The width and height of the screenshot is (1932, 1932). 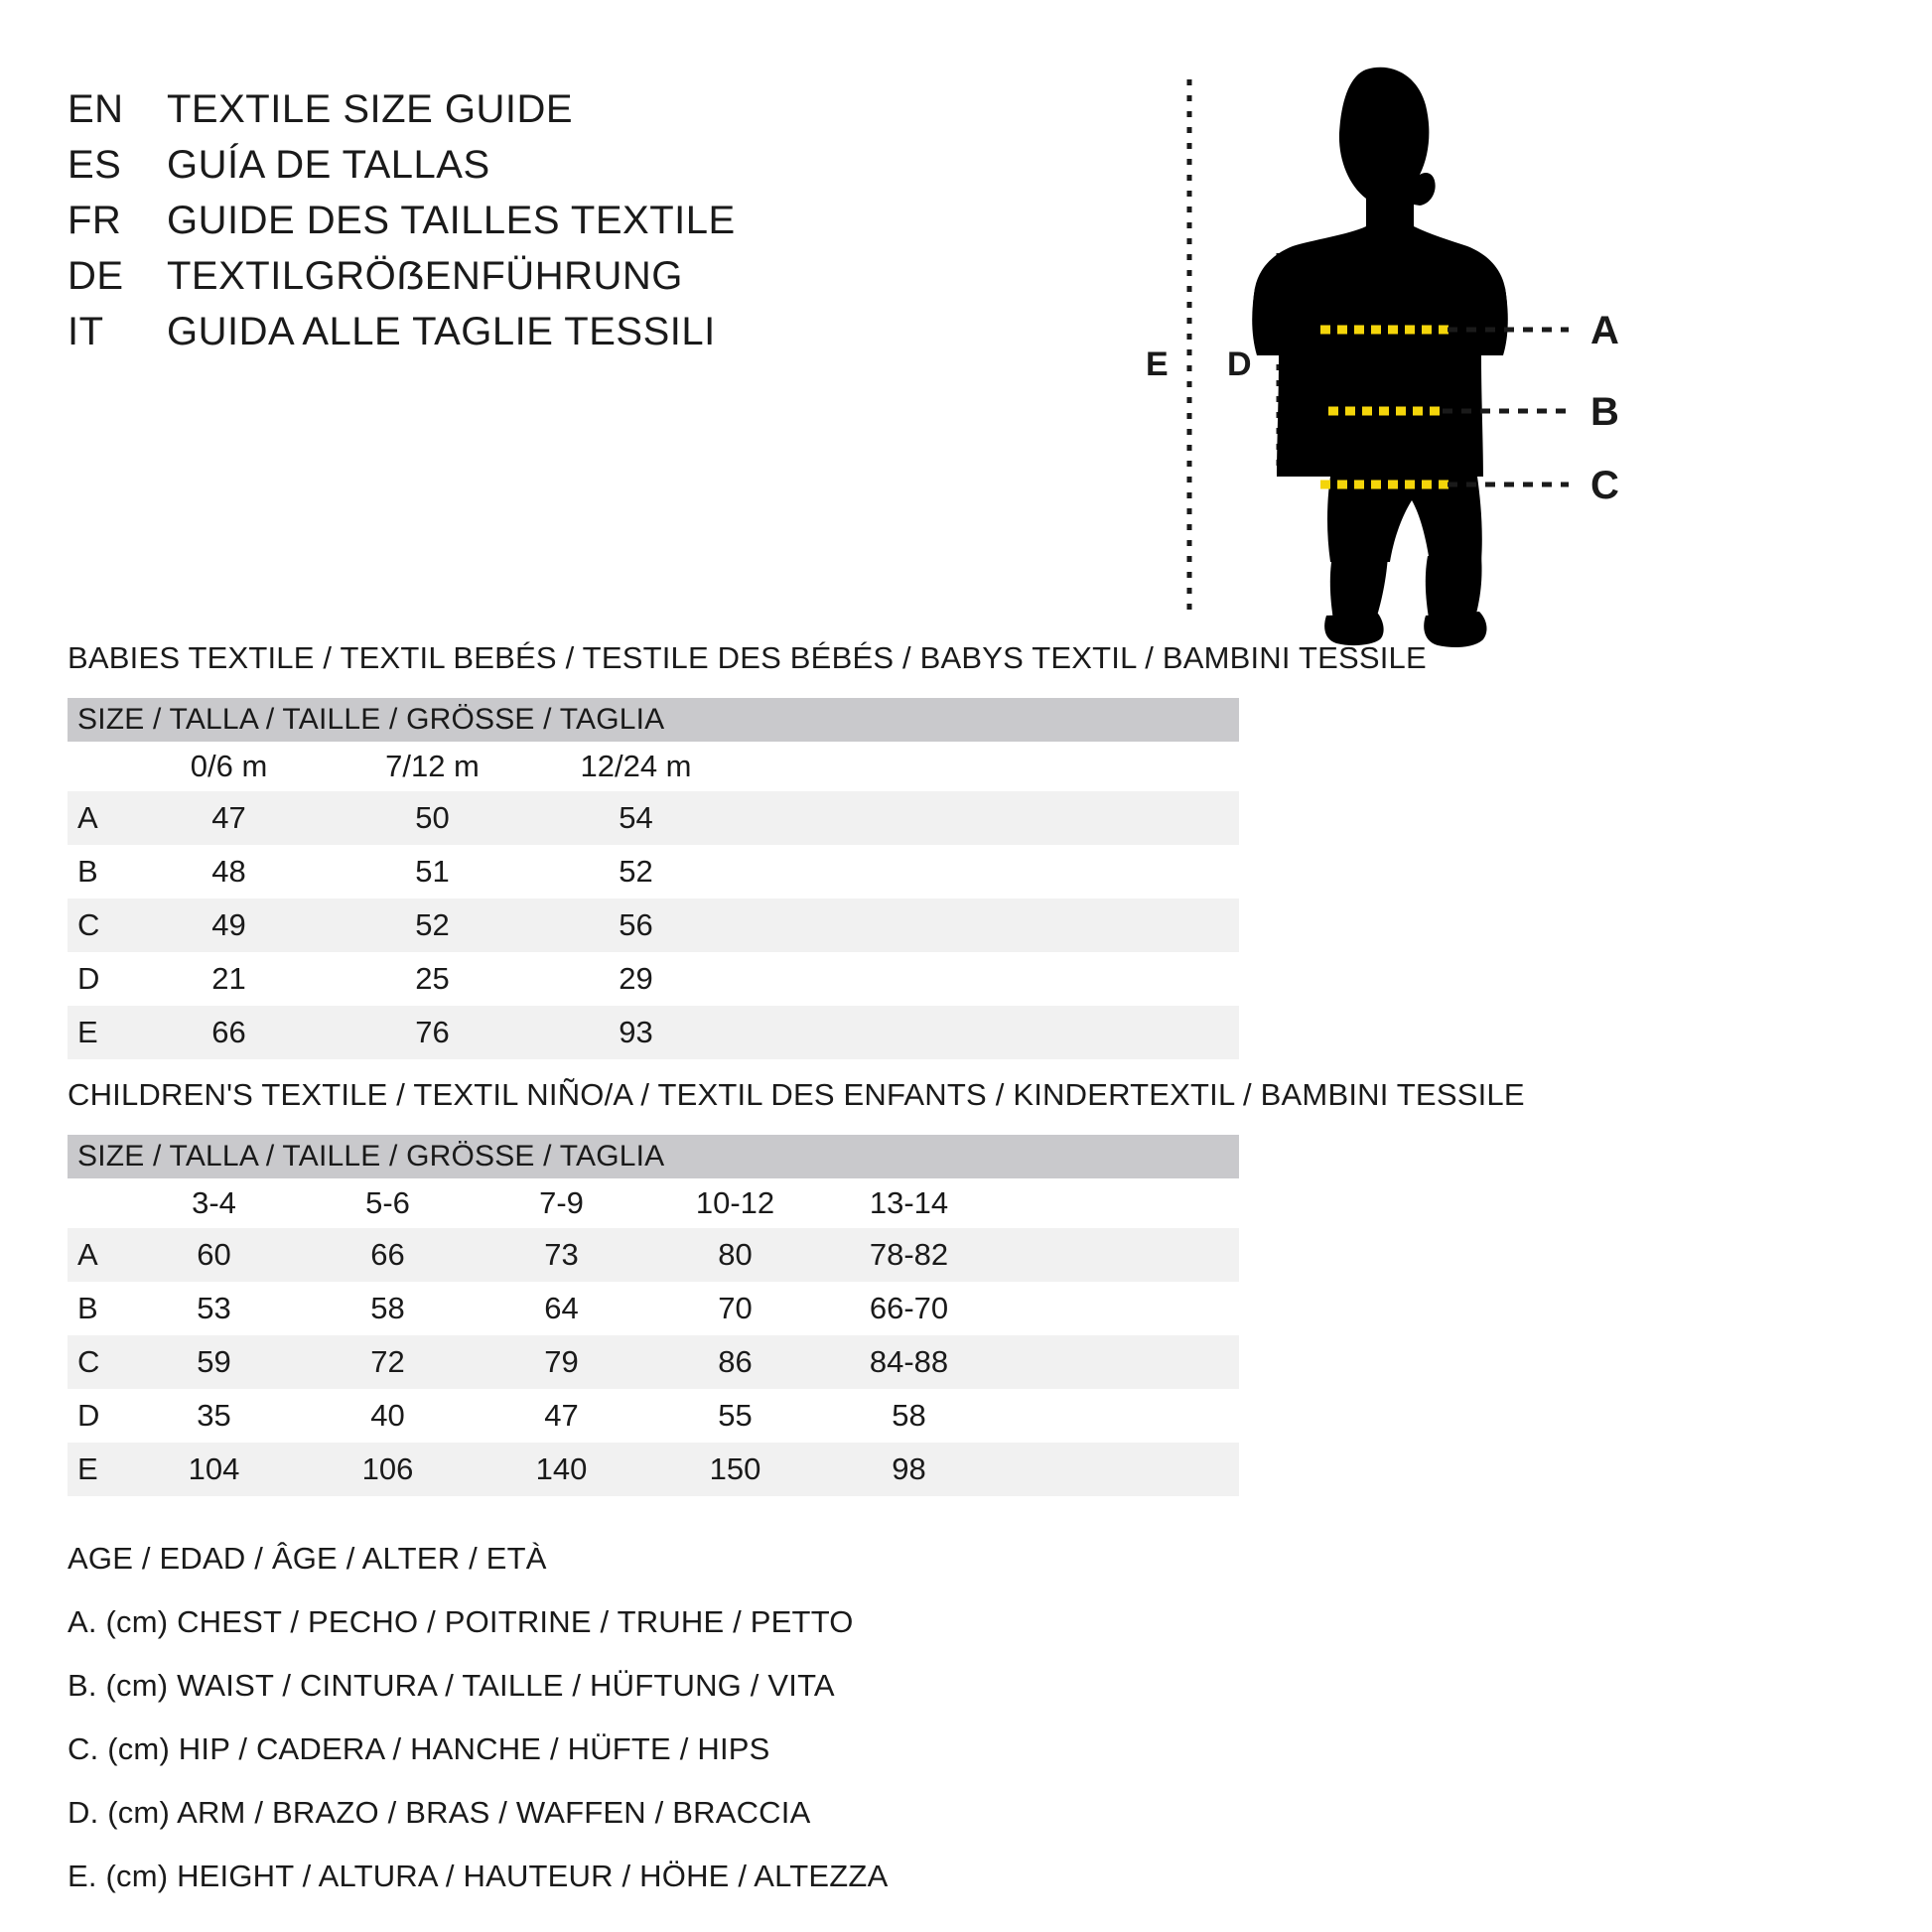 I want to click on table-row: C 59 72 79 86 84-88, so click(x=654, y=1362).